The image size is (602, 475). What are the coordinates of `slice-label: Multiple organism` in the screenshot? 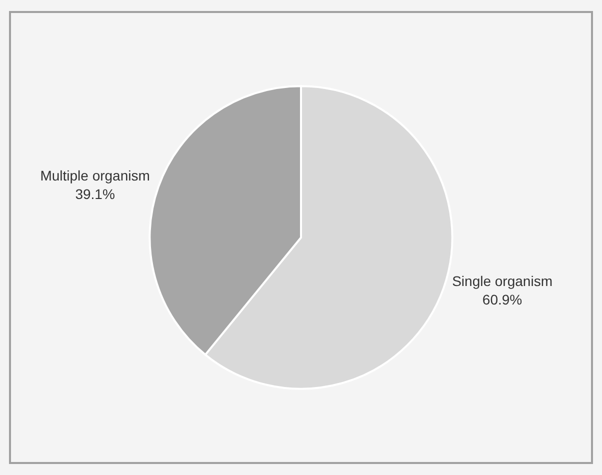 It's located at (95, 176).